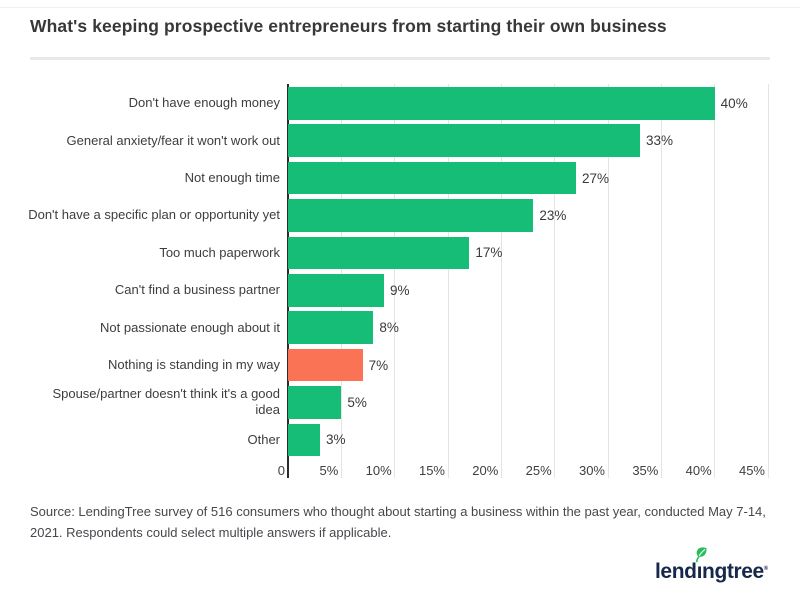 Image resolution: width=800 pixels, height=600 pixels. I want to click on x-tick-label: 25%, so click(538, 470).